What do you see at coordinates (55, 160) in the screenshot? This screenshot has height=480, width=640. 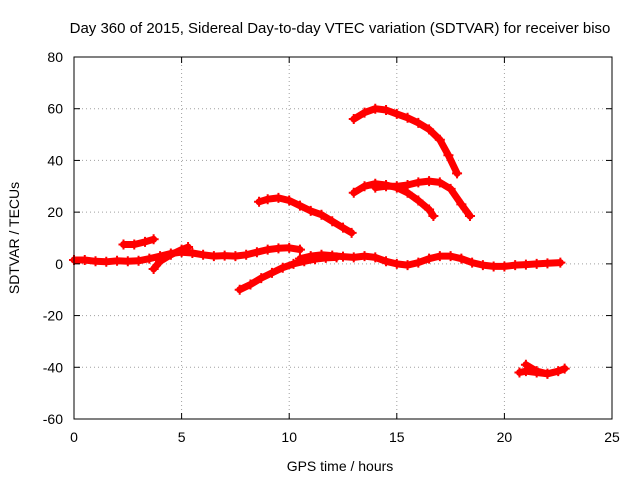 I see `y-tick-label: 40` at bounding box center [55, 160].